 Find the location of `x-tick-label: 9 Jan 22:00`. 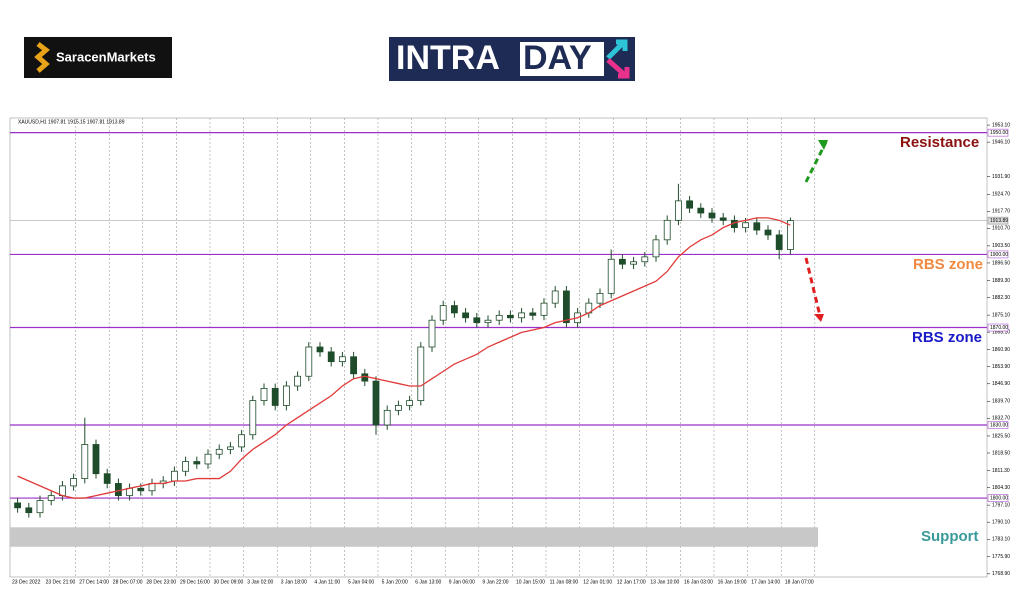

x-tick-label: 9 Jan 22:00 is located at coordinates (495, 582).